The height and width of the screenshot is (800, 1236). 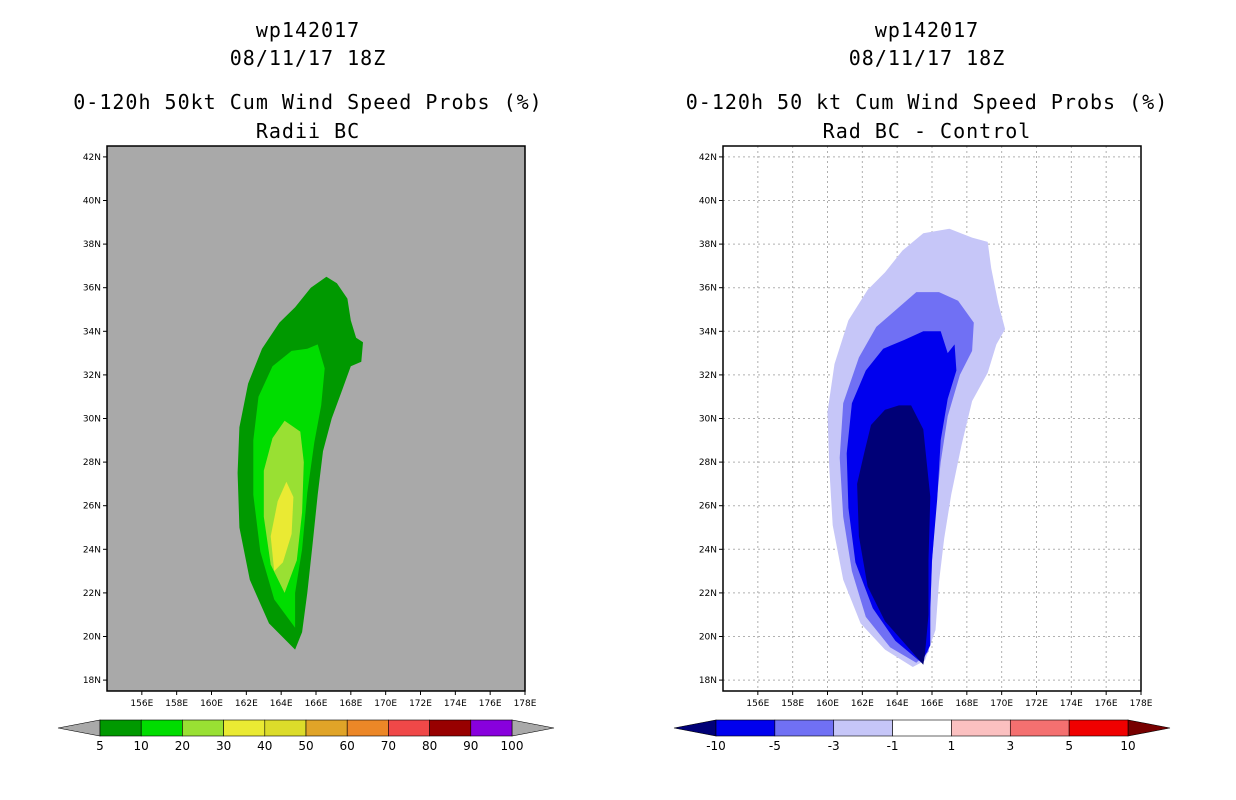 What do you see at coordinates (92, 158) in the screenshot?
I see `left-ytick-42N: 42N` at bounding box center [92, 158].